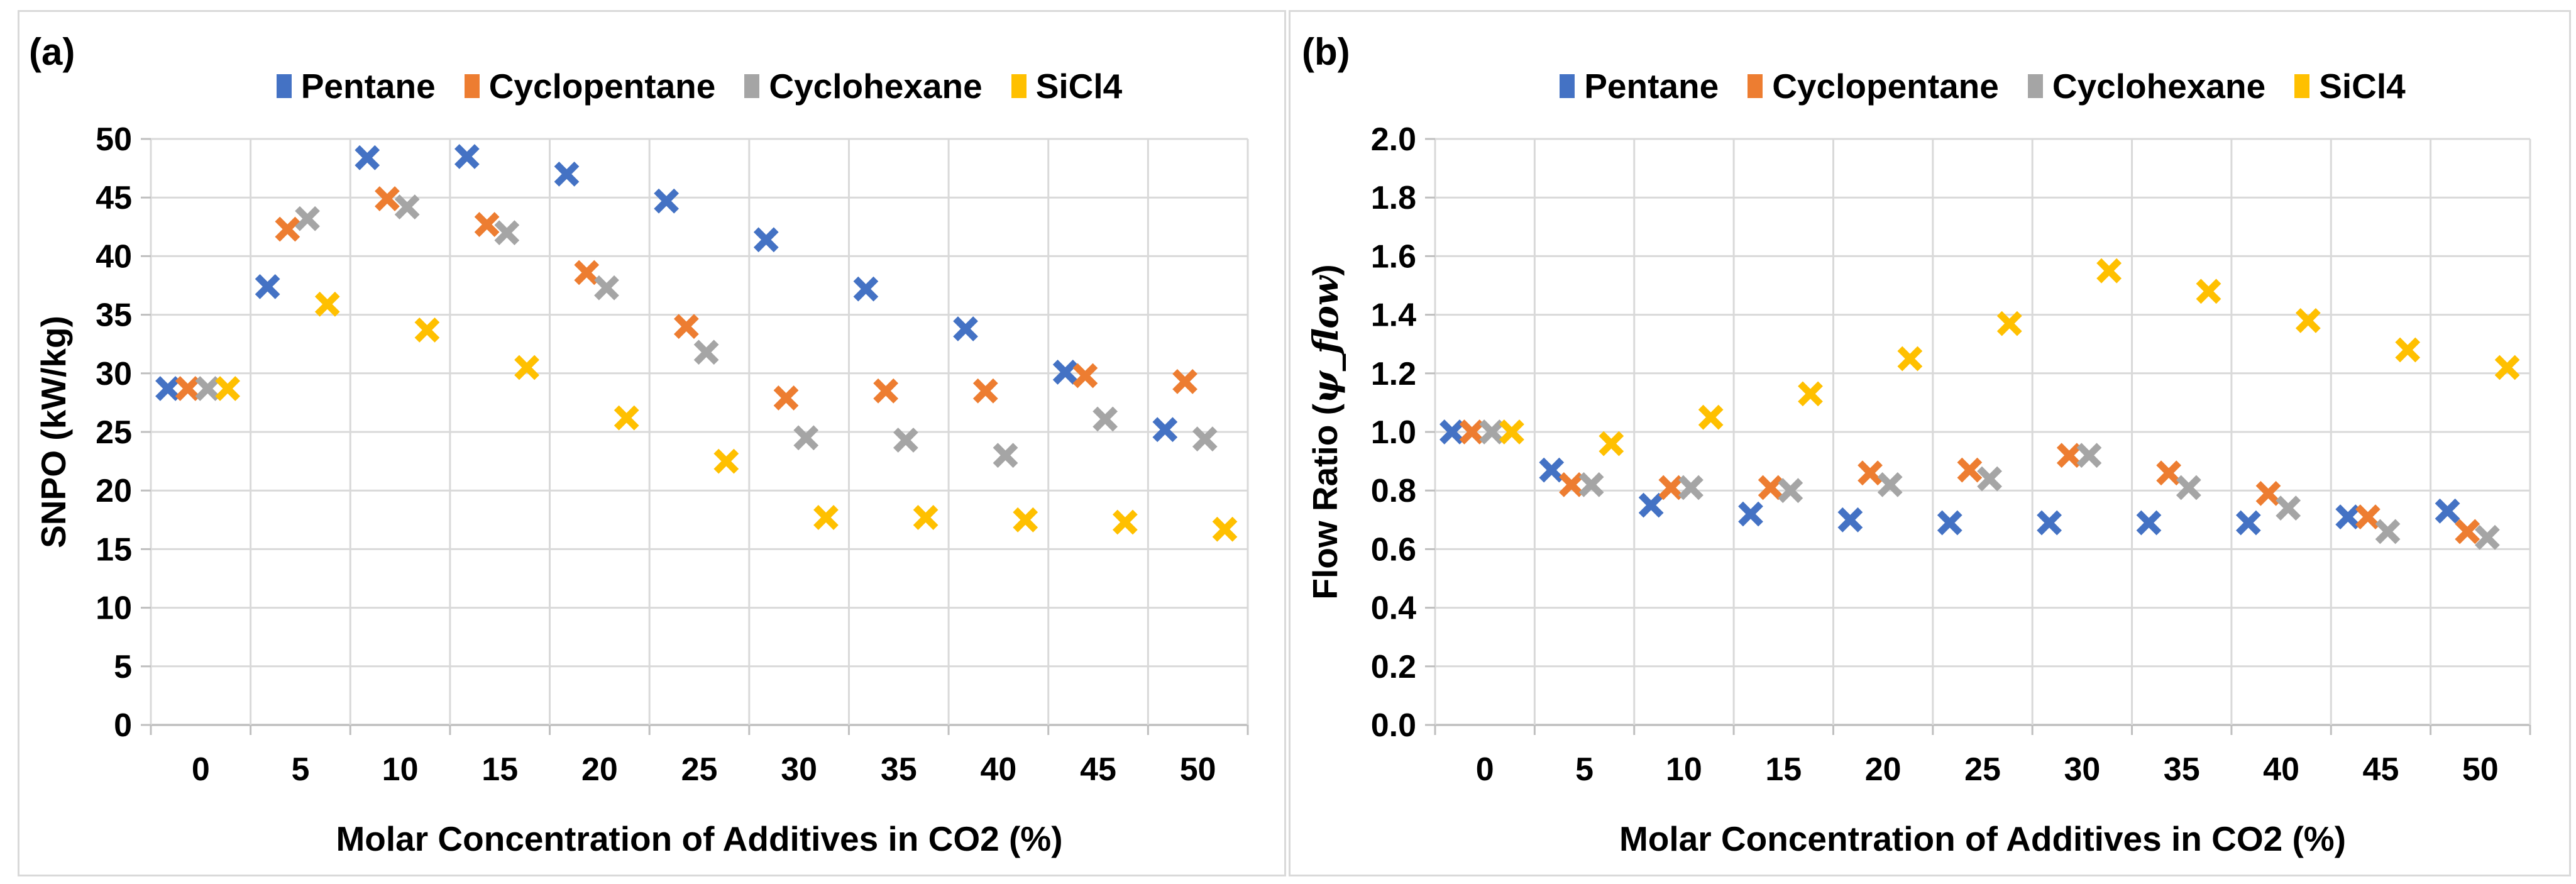 The width and height of the screenshot is (2576, 884). What do you see at coordinates (1394, 198) in the screenshot?
I see `y-tick-label: 1.8` at bounding box center [1394, 198].